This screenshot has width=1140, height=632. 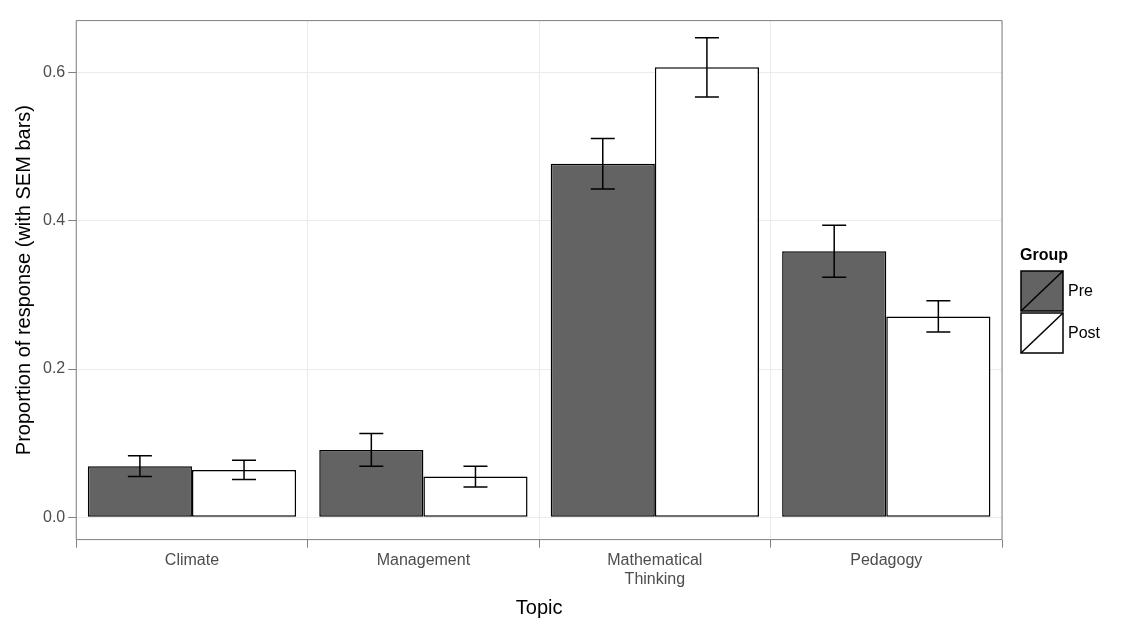 I want to click on x-tick-label: Pedagogy, so click(x=886, y=559).